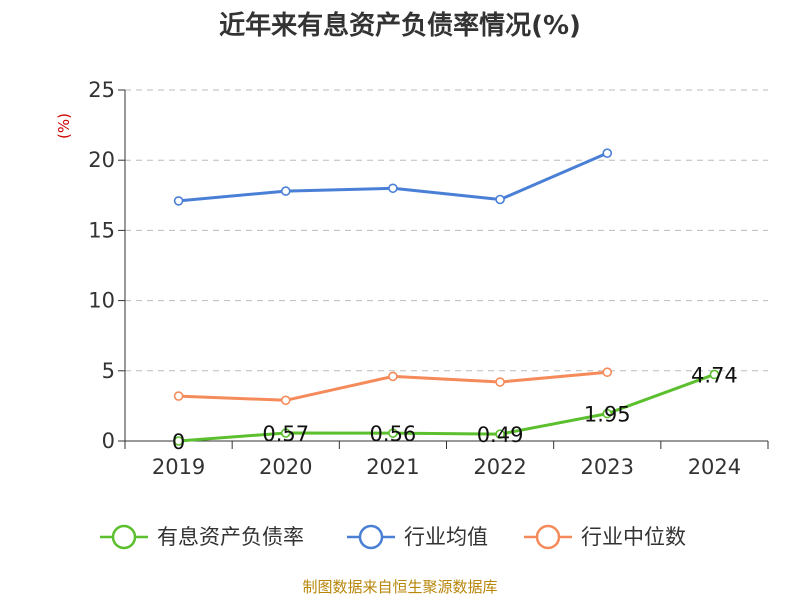 The height and width of the screenshot is (600, 800). What do you see at coordinates (108, 441) in the screenshot?
I see `y-tick-label: 0` at bounding box center [108, 441].